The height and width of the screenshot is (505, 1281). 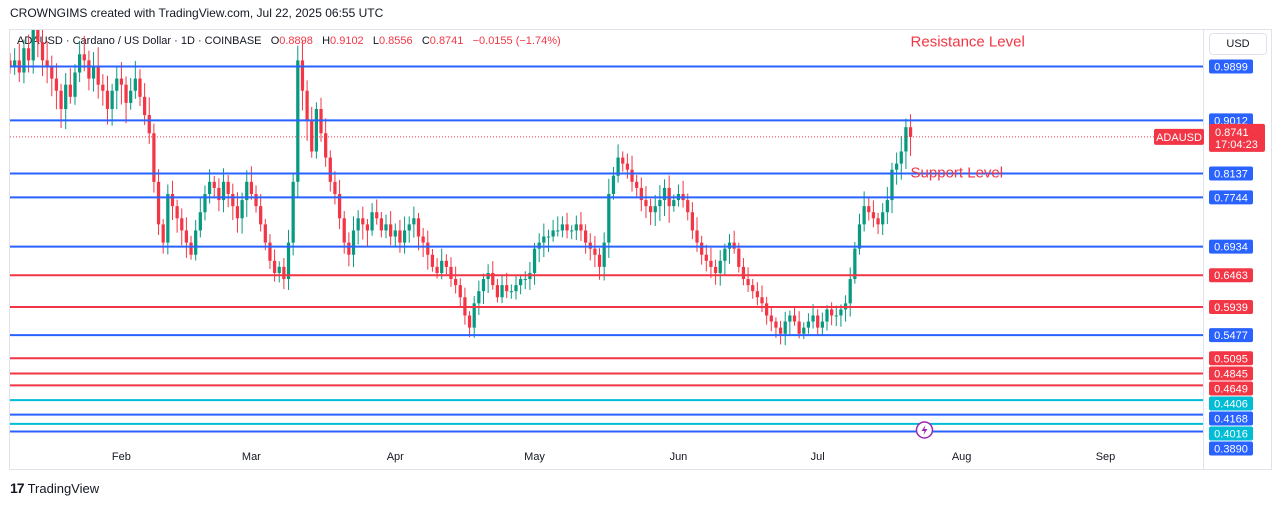 I want to click on price-axis, so click(x=1238, y=249).